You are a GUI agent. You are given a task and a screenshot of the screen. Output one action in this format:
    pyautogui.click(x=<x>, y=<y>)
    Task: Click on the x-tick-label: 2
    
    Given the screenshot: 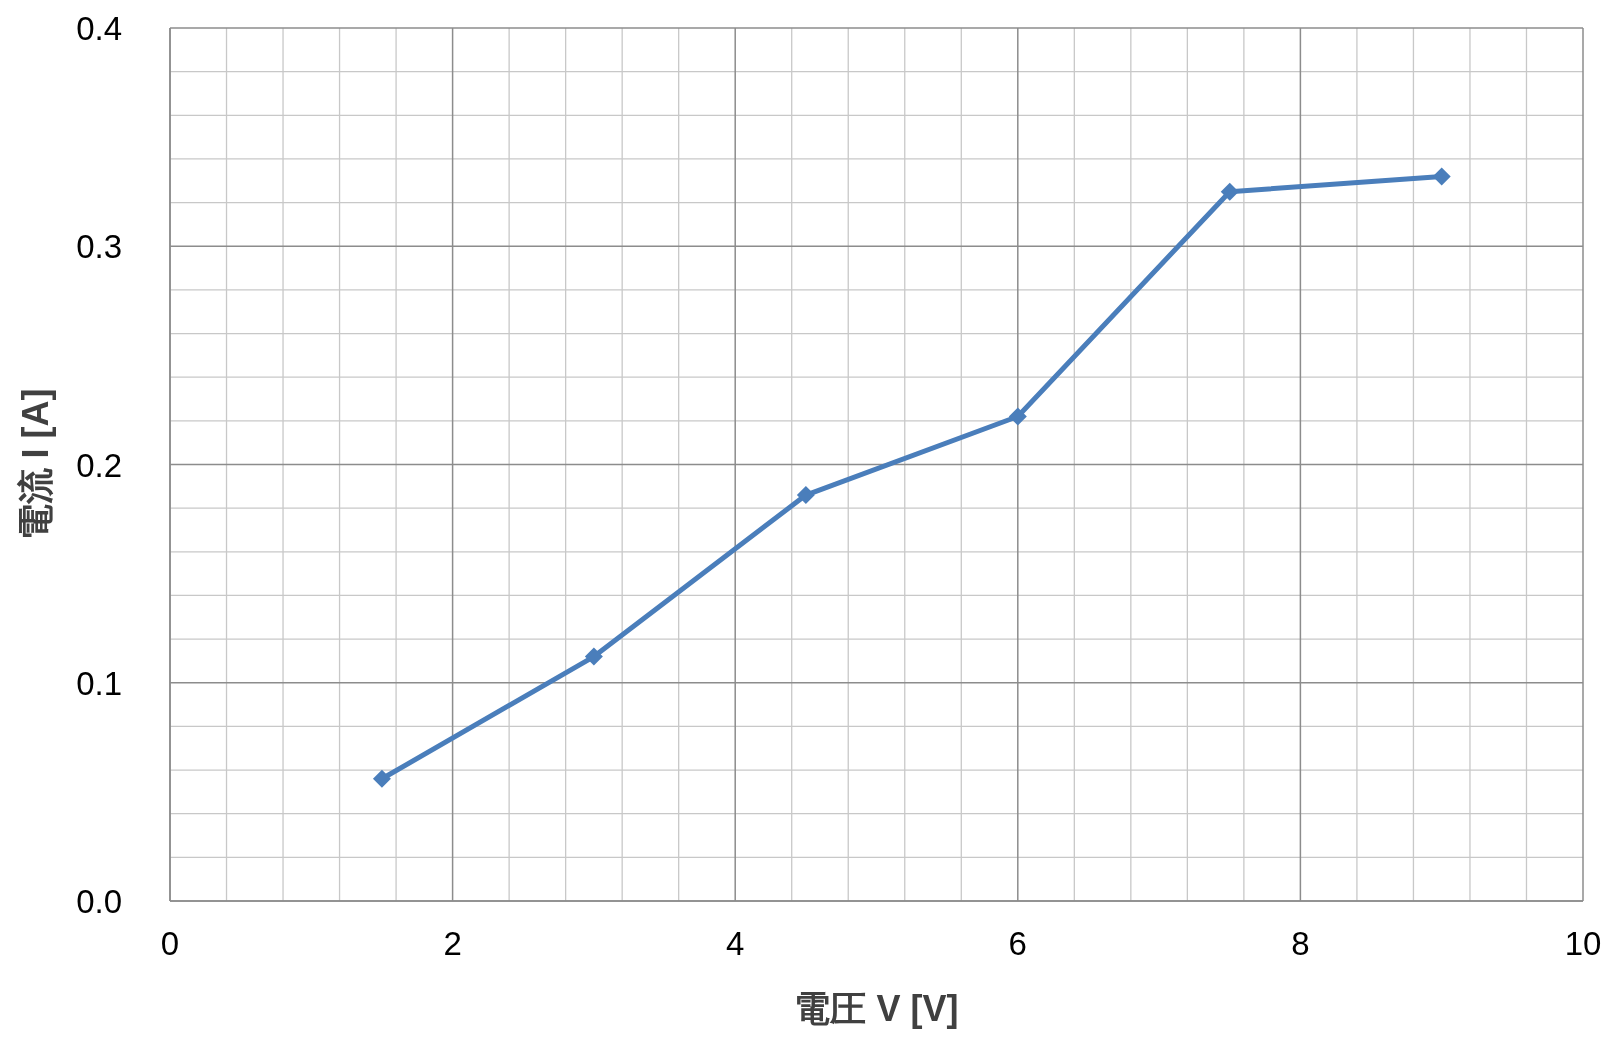 What is the action you would take?
    pyautogui.click(x=452, y=943)
    